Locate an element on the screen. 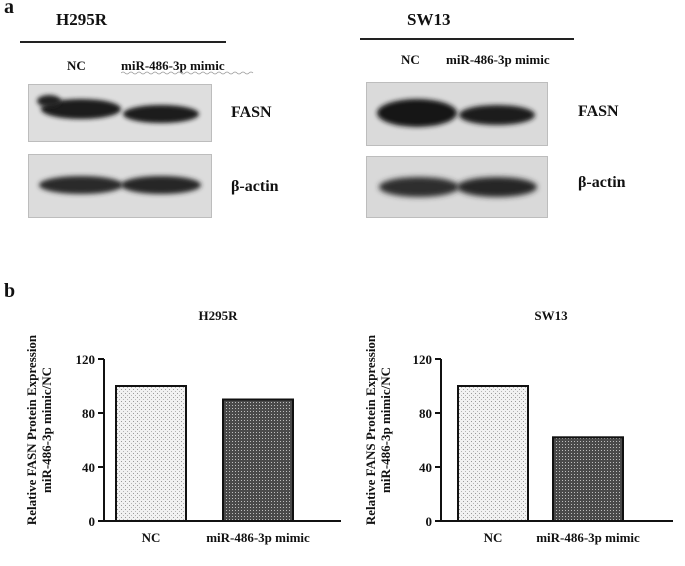 The height and width of the screenshot is (566, 685). blot-h295r-lane-mimic: miR-486-3p mimic is located at coordinates (173, 65).